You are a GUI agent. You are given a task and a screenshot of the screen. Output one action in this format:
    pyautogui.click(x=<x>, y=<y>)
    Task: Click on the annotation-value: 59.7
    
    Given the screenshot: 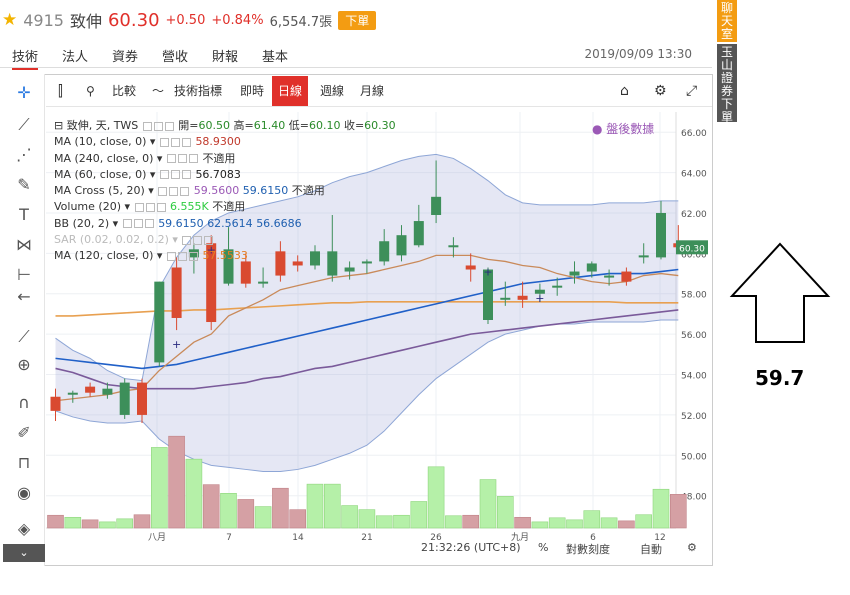 What is the action you would take?
    pyautogui.click(x=780, y=378)
    